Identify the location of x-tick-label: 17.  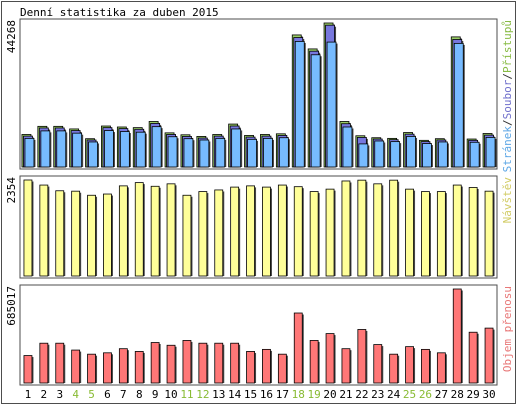
(282, 394).